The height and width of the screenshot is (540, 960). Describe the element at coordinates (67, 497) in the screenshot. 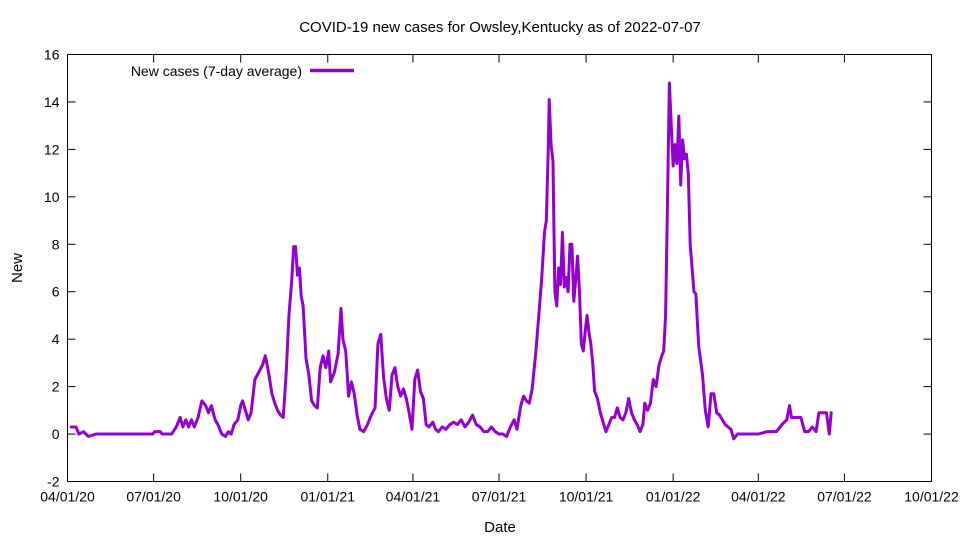

I see `x-tick-label: 04/01/20` at that location.